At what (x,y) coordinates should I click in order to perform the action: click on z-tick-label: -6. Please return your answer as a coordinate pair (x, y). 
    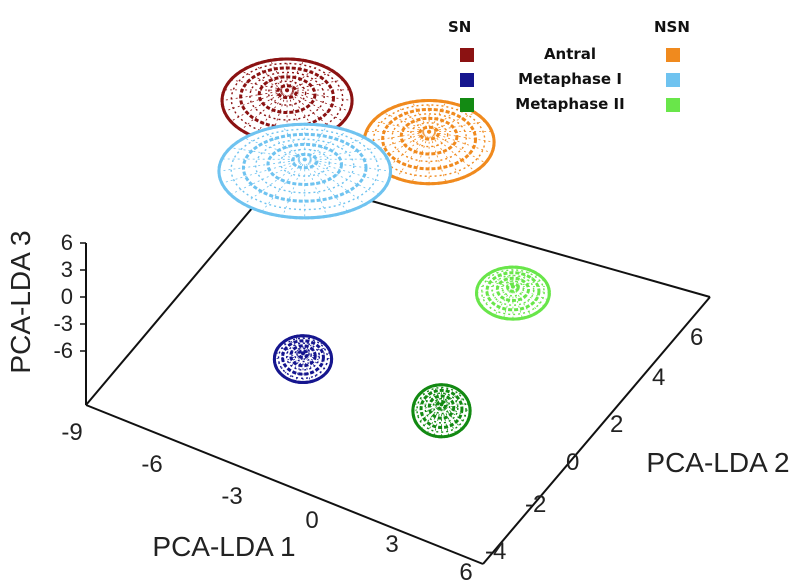
    Looking at the image, I should click on (63, 350).